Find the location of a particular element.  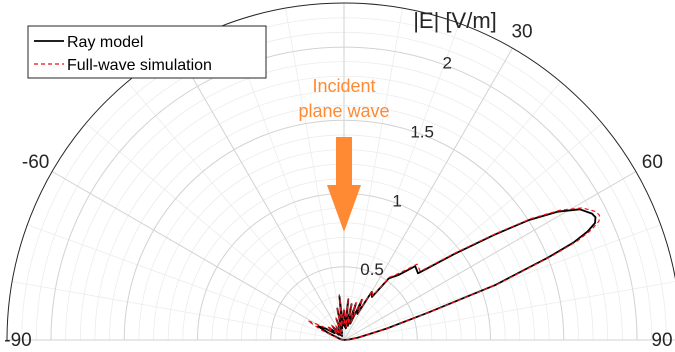

angle-tick-label: 60 is located at coordinates (652, 162).